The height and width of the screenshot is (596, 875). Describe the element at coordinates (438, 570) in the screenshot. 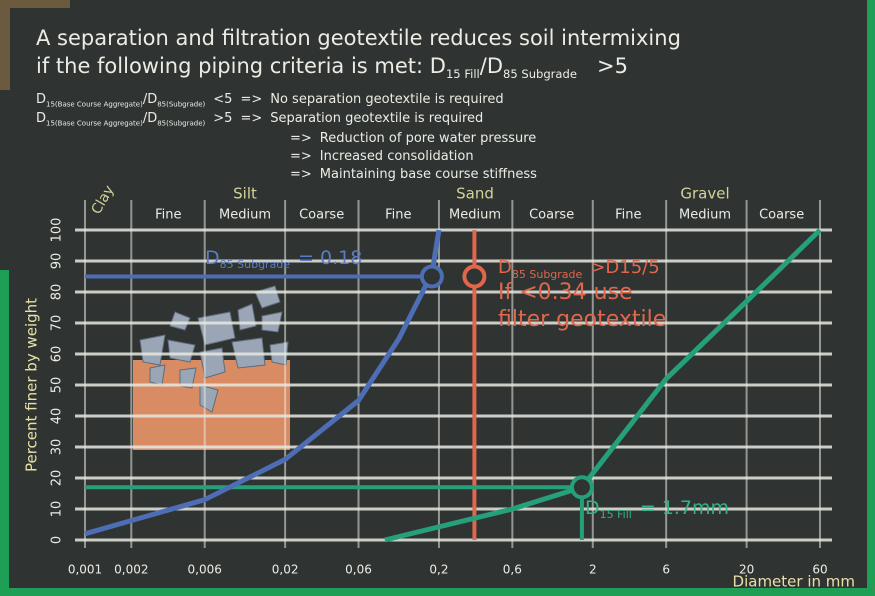

I see `x-tick-label: 0,2` at that location.